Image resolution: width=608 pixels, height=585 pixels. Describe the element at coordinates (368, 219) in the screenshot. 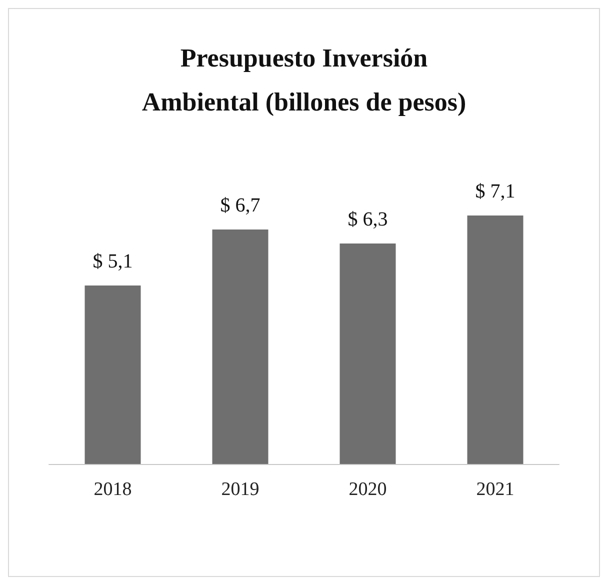

I see `data-label: $ 6,3` at that location.